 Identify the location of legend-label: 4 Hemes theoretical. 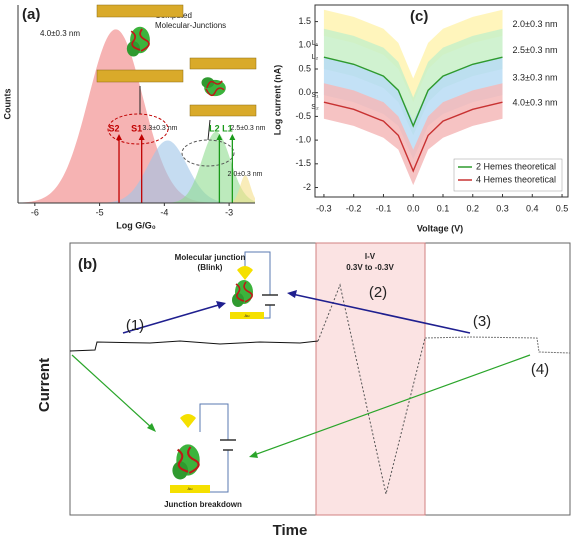
(516, 179).